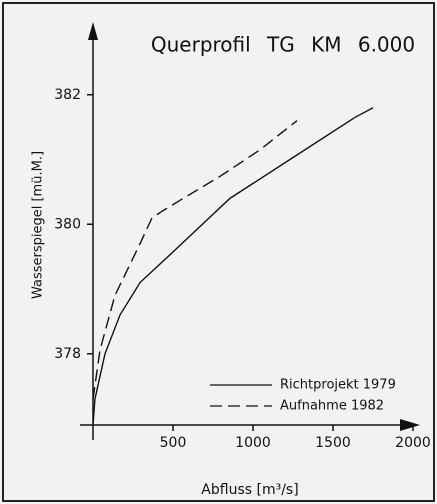 The image size is (437, 504). I want to click on legend-label: Aufnahme 1982, so click(332, 406).